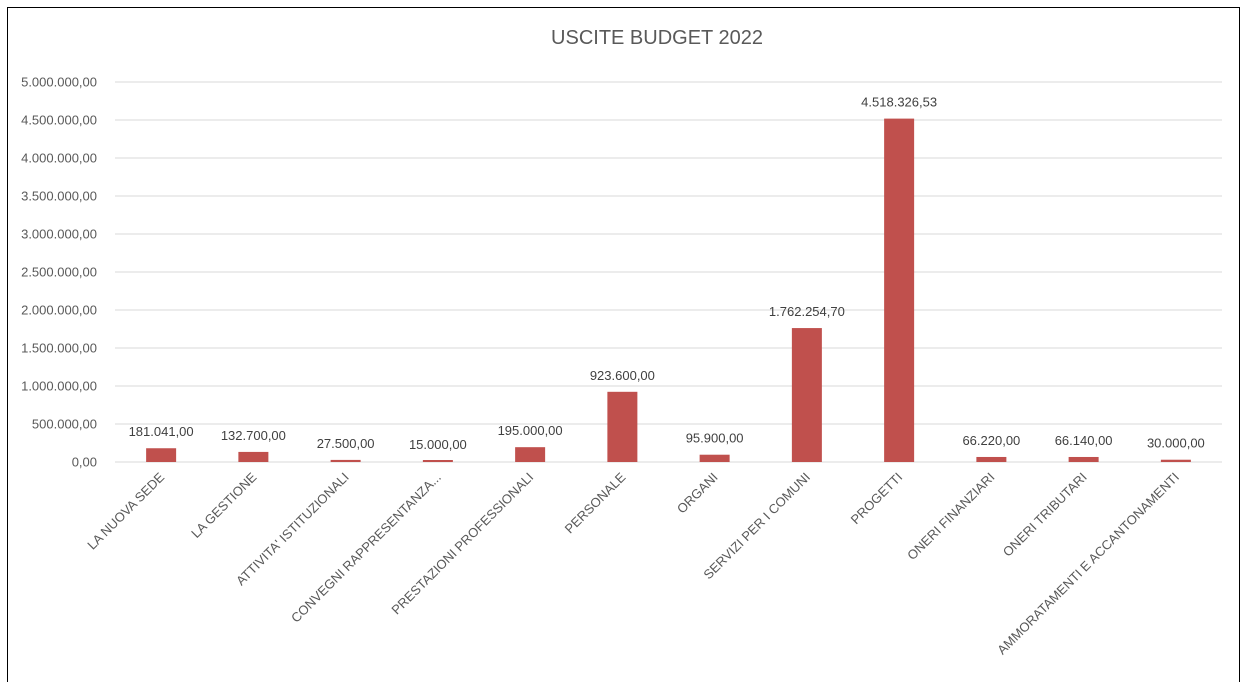  What do you see at coordinates (161, 431) in the screenshot?
I see `data-label: 181.041,00` at bounding box center [161, 431].